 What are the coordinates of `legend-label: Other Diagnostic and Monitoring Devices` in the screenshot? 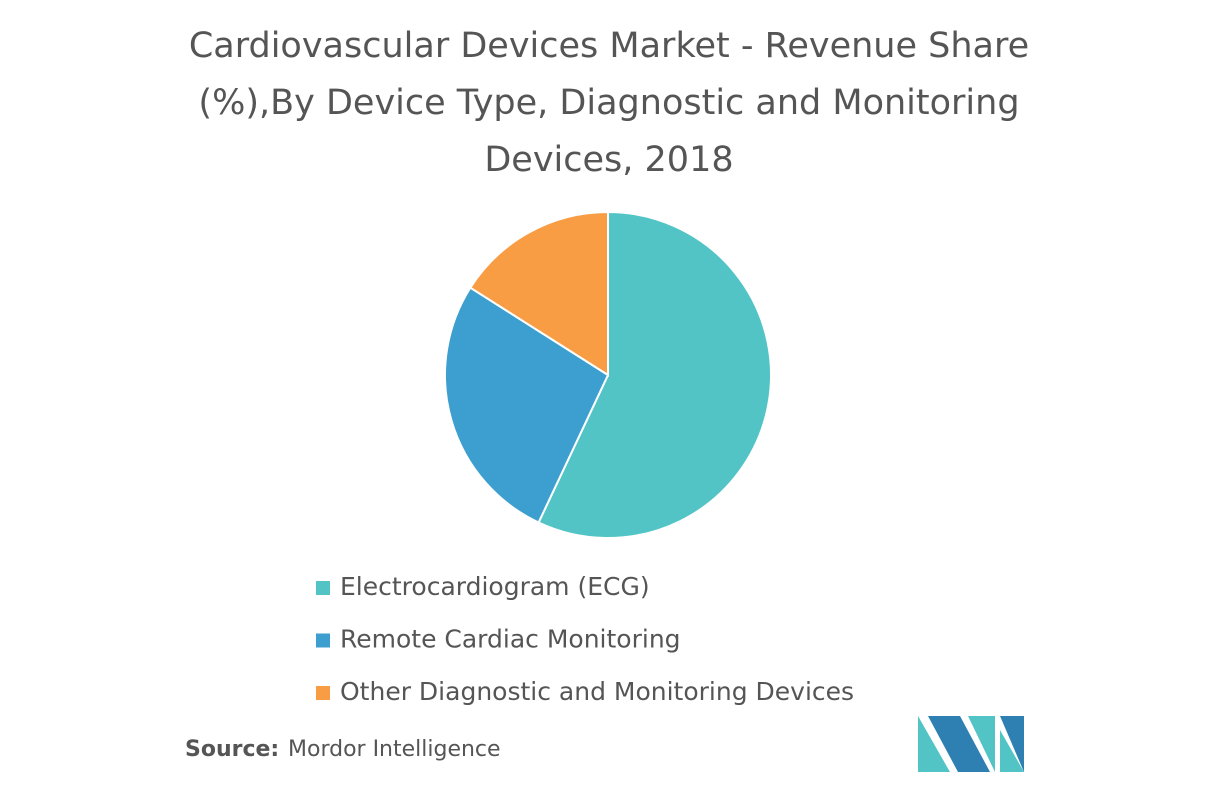 It's located at (597, 691).